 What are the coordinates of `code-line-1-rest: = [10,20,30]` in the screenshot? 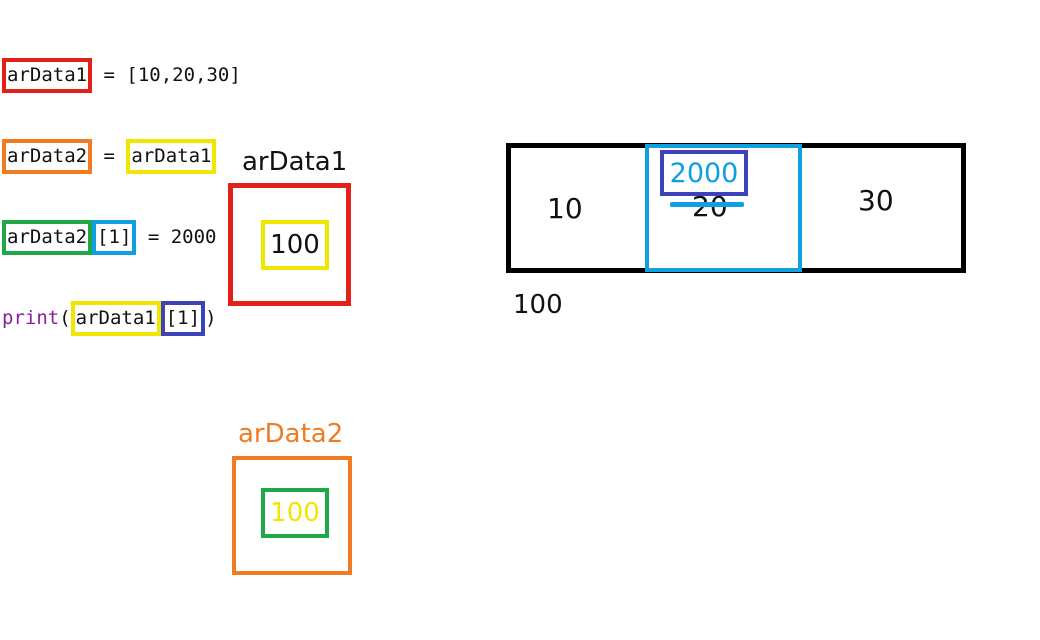 It's located at (166, 75).